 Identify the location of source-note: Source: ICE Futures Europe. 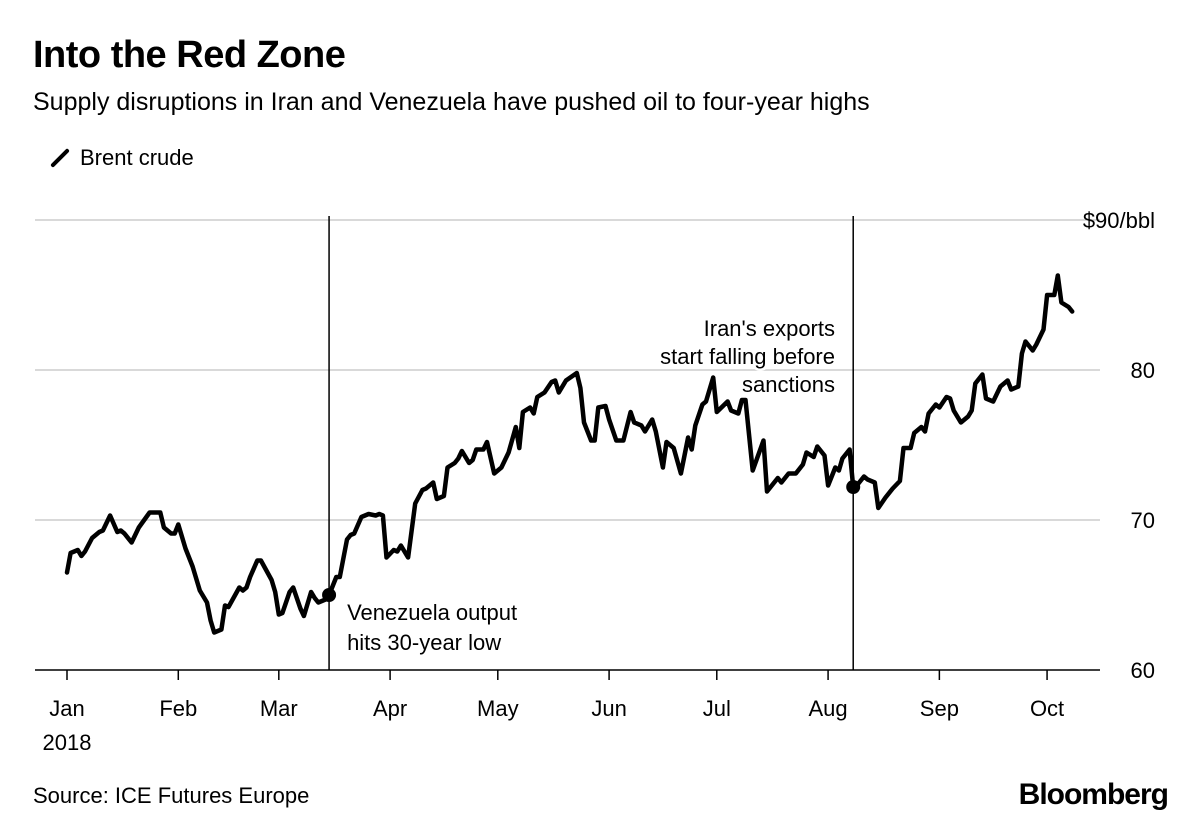
(171, 795).